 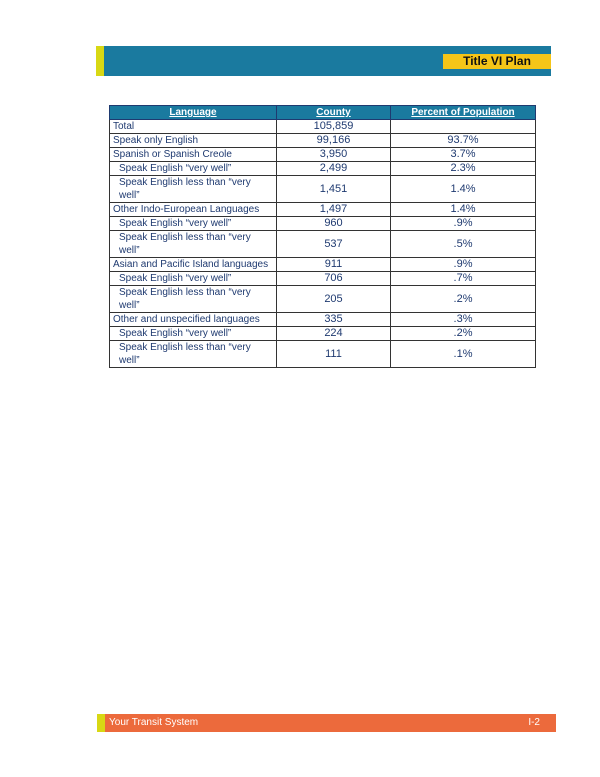 I want to click on table-row: Speak only English 99,166 93.7%, so click(x=322, y=140).